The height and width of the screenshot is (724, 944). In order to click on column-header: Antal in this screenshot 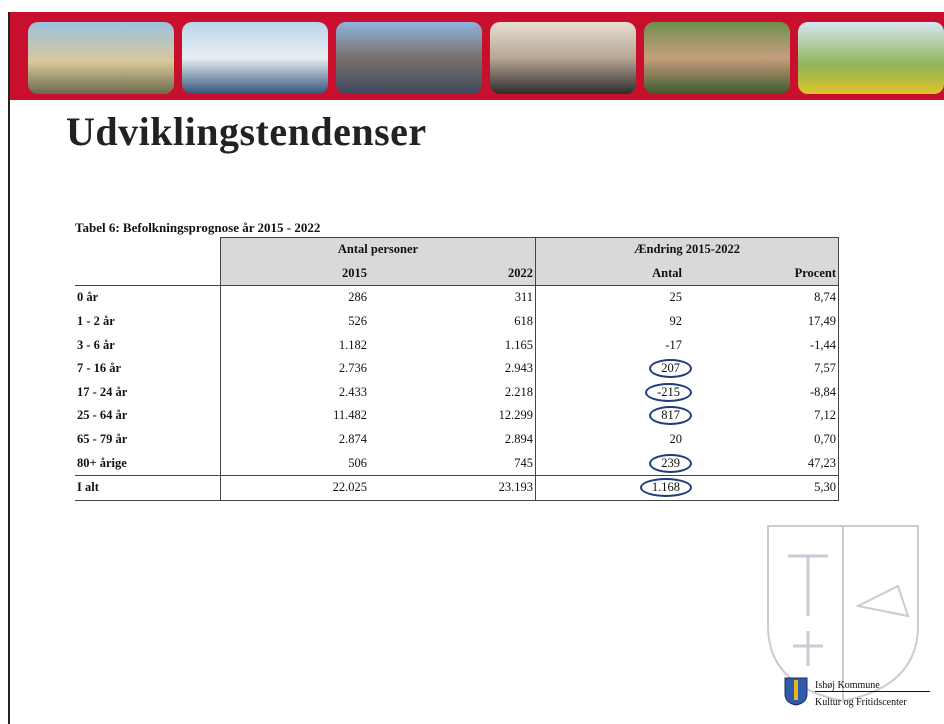, I will do `click(612, 273)`.